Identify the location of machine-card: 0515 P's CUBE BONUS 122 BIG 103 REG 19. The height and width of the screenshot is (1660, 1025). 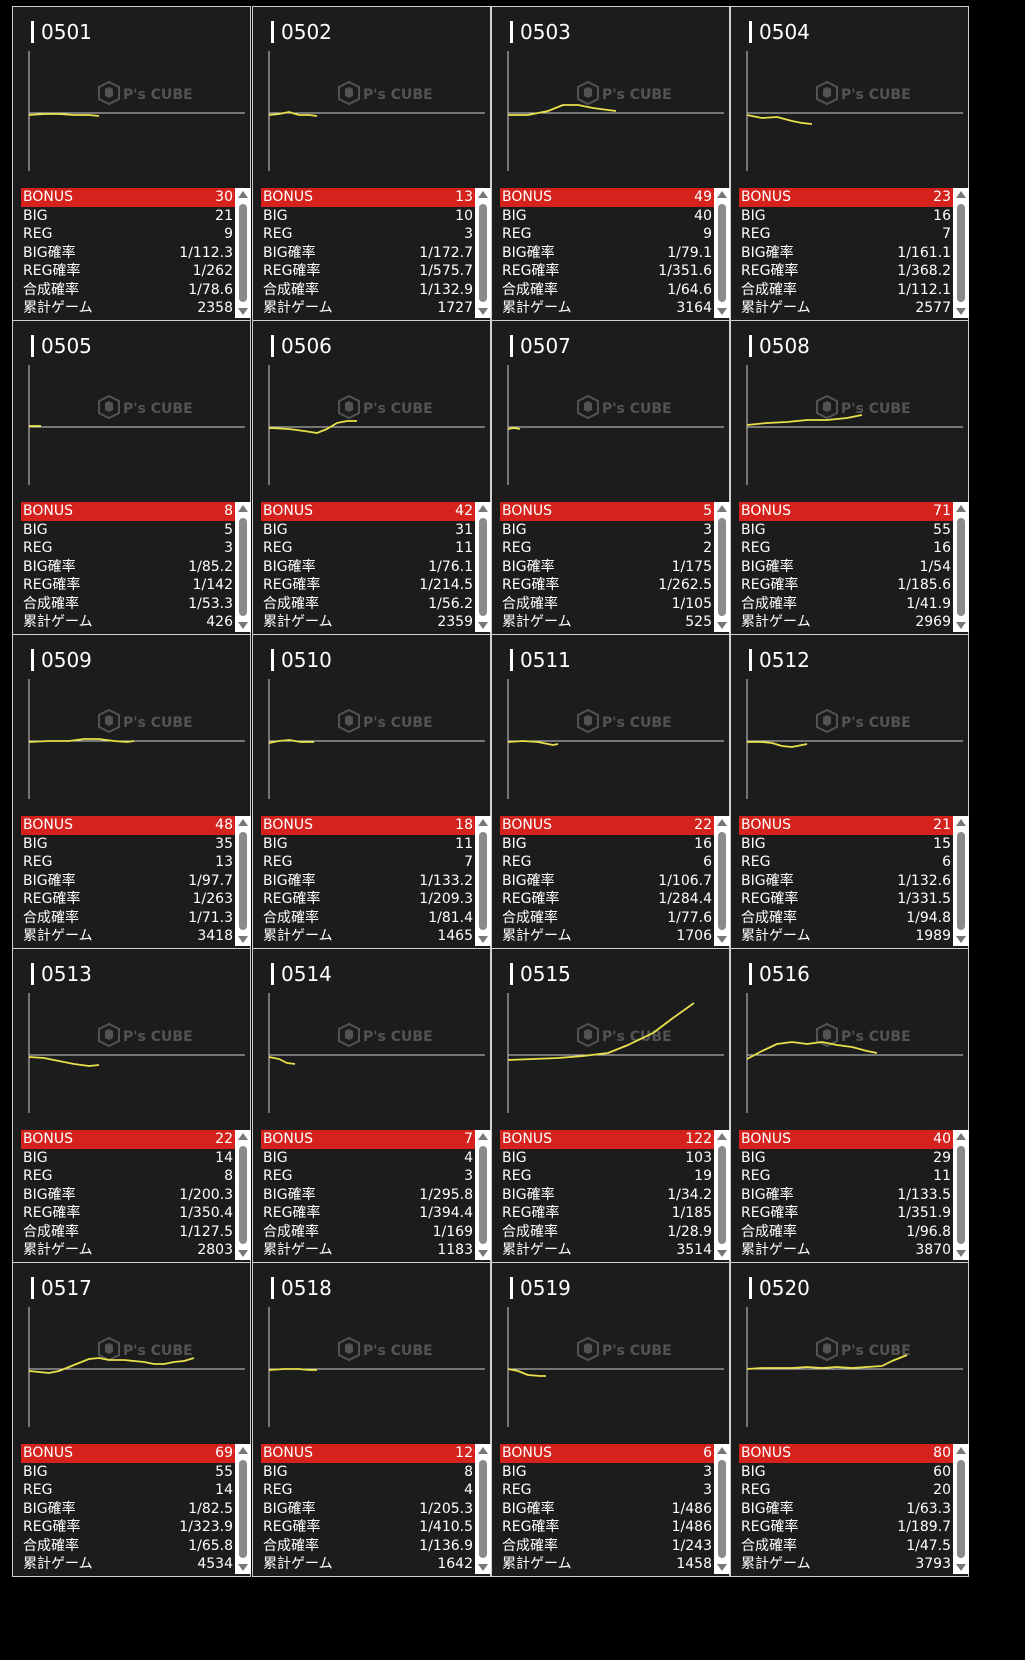
(610, 1105).